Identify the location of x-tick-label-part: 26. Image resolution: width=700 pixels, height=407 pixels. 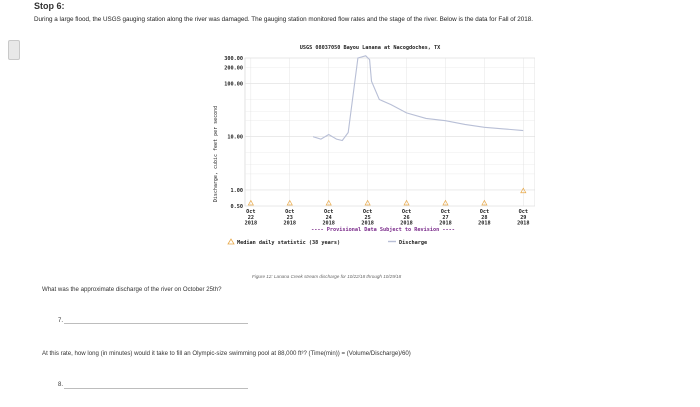
(406, 218).